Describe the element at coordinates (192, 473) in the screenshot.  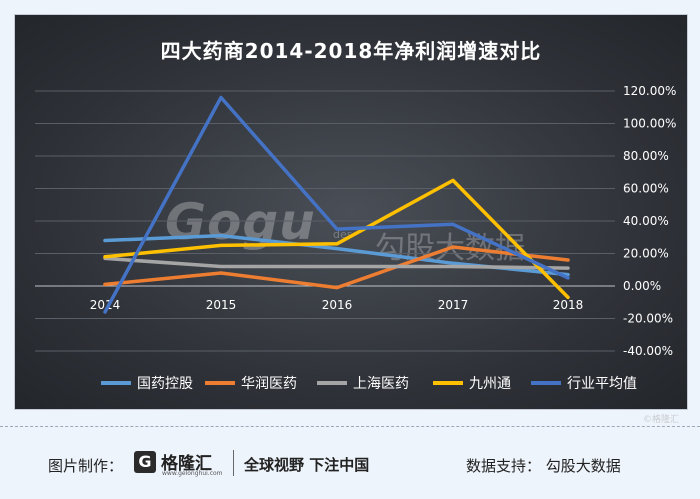
I see `logo-url: www.gelonghui.com` at that location.